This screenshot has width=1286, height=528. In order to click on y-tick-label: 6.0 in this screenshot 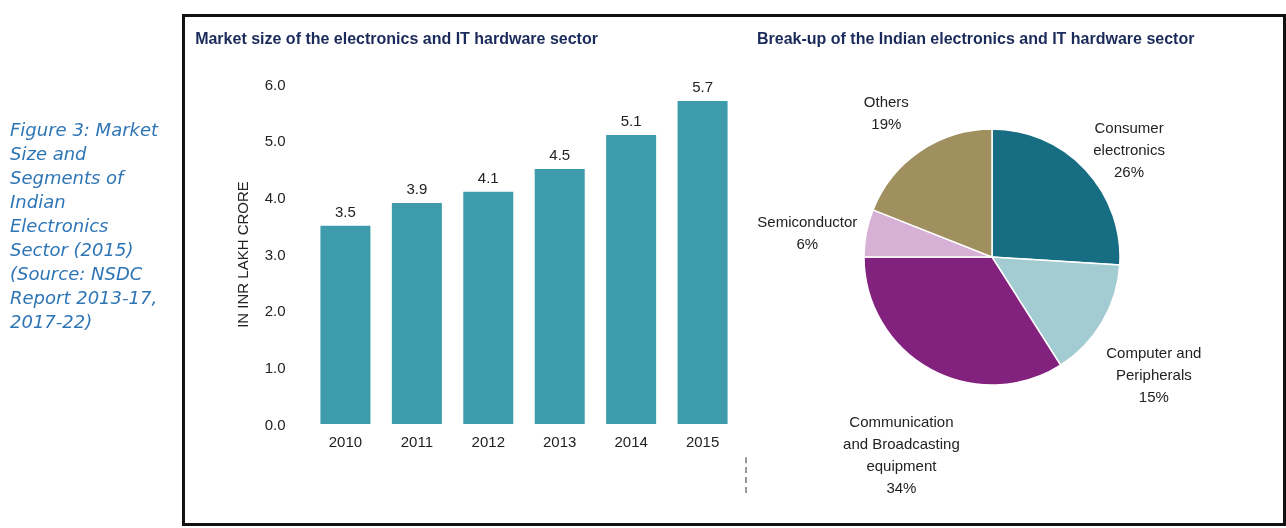, I will do `click(275, 84)`.